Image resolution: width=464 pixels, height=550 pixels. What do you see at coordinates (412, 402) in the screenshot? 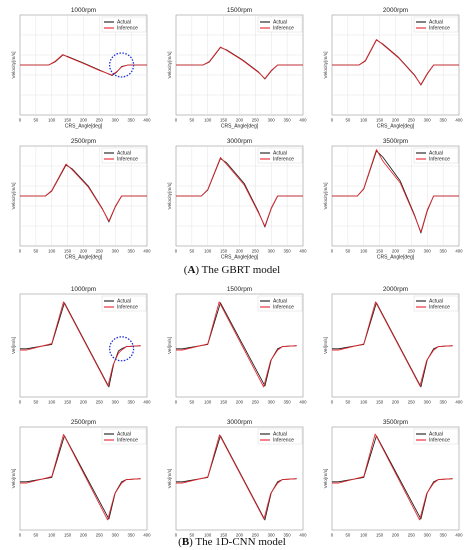
I see `chart-8-xtick-5: 250` at bounding box center [412, 402].